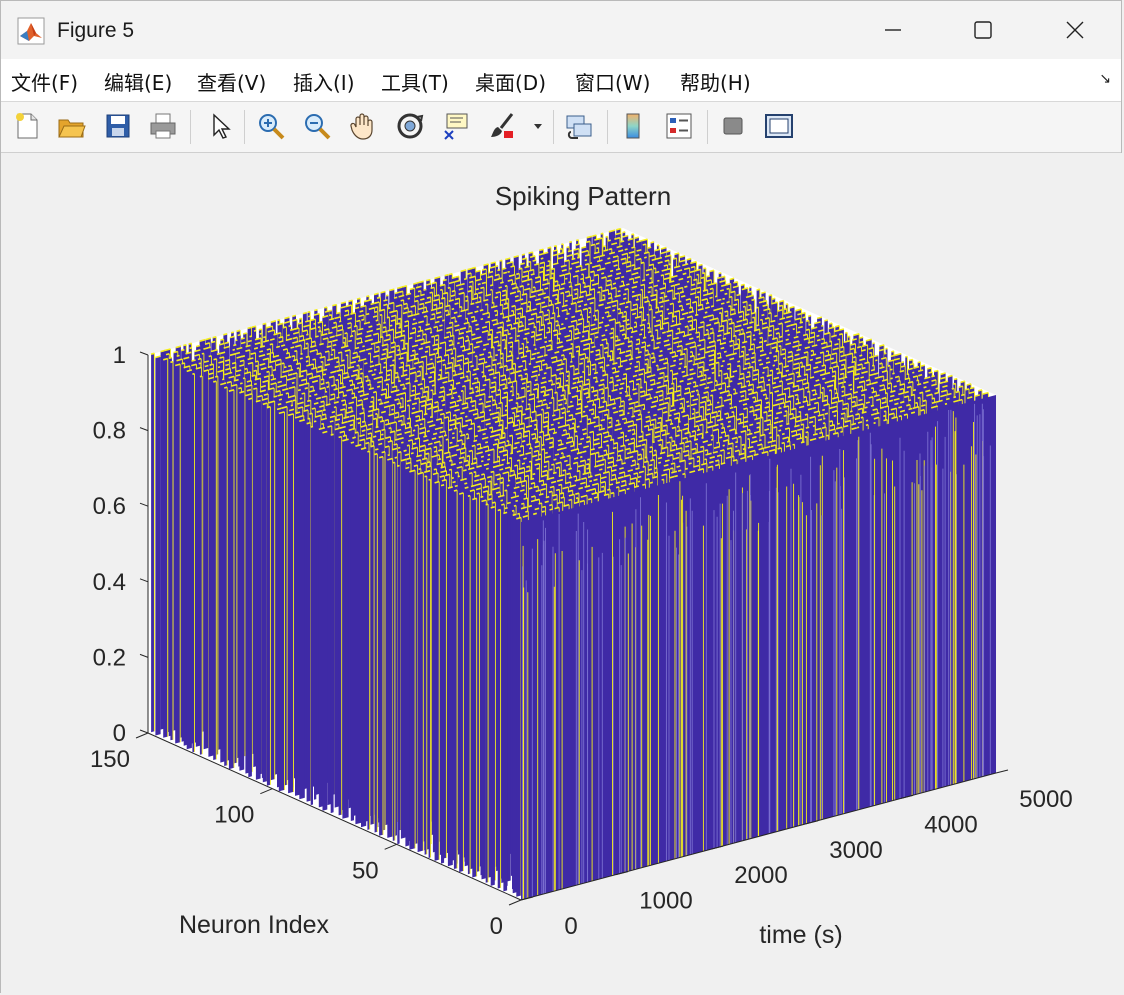 Image resolution: width=1124 pixels, height=995 pixels. Describe the element at coordinates (983, 30) in the screenshot. I see `maximize-button` at that location.